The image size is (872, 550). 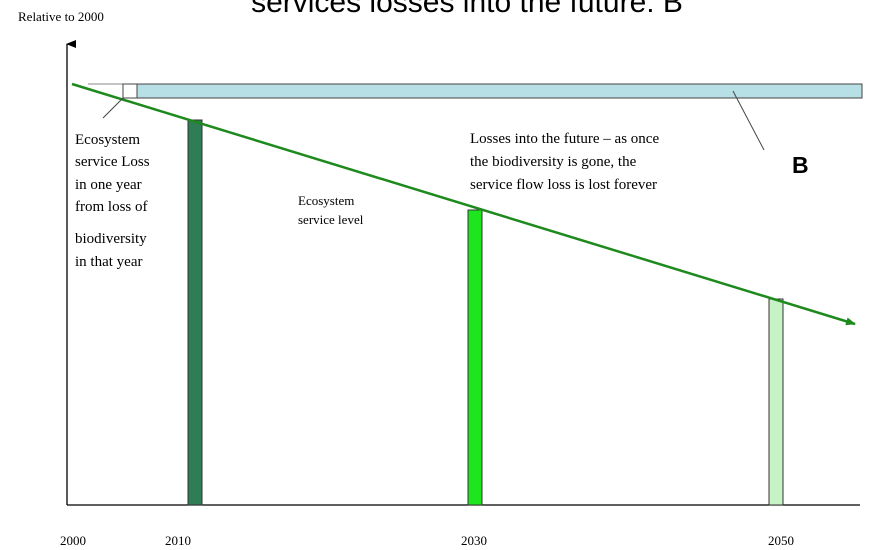 What do you see at coordinates (130, 91) in the screenshot?
I see `one-year-loss-box` at bounding box center [130, 91].